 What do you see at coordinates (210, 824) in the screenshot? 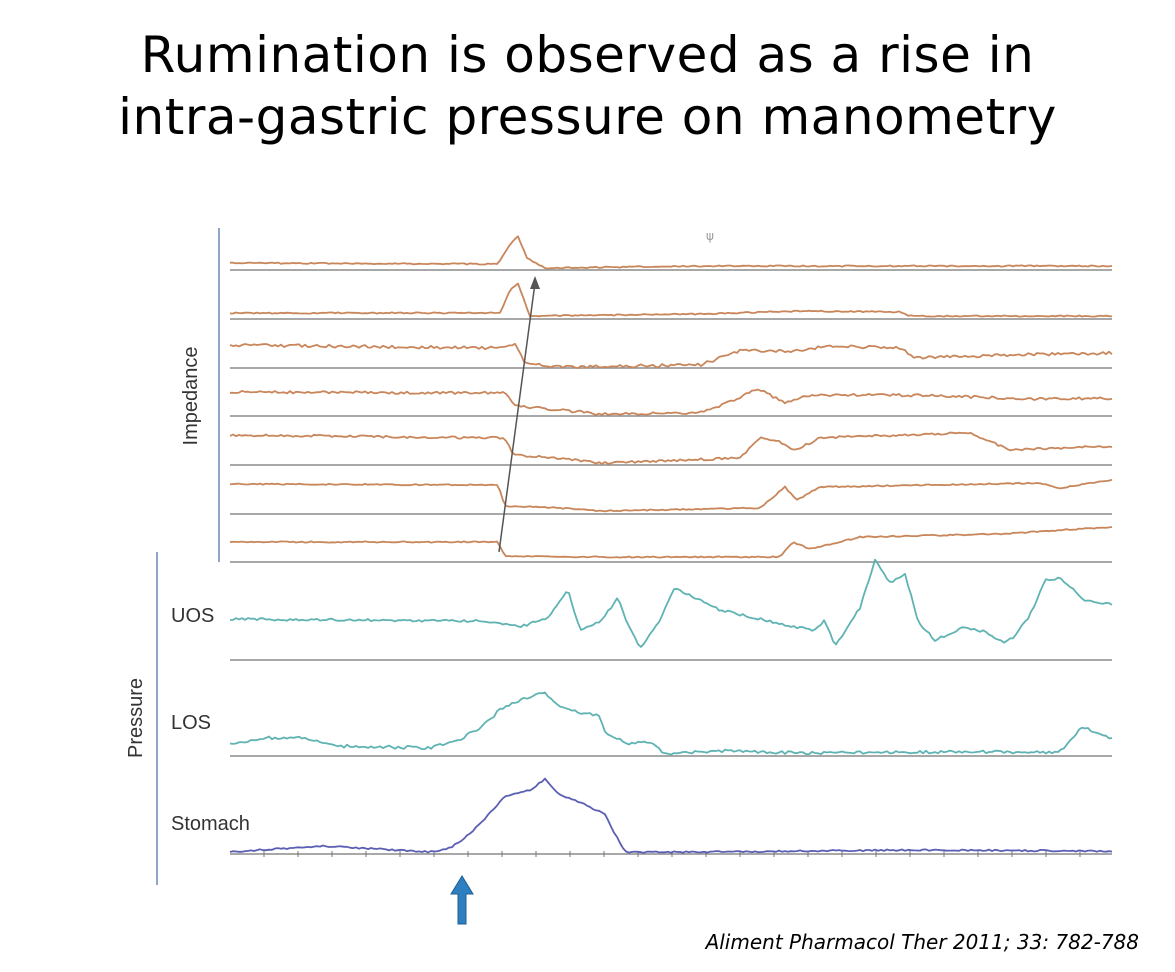
I see `stomach-channel-label: Stomach` at bounding box center [210, 824].